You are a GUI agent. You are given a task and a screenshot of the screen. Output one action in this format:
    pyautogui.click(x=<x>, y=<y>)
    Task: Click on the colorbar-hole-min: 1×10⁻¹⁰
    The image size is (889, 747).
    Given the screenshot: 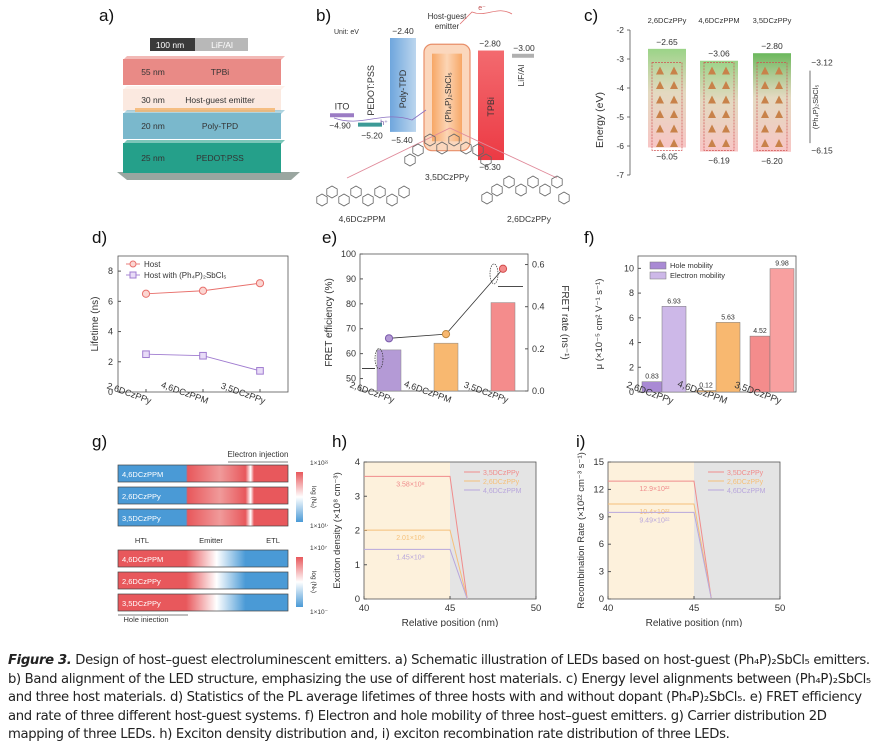 What is the action you would take?
    pyautogui.click(x=319, y=612)
    